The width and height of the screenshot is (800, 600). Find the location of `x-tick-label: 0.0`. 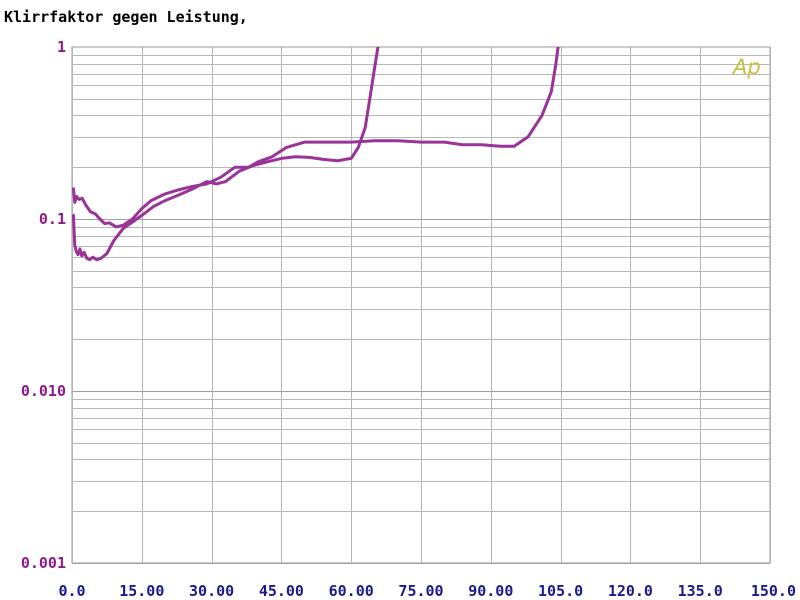

x-tick-label: 0.0 is located at coordinates (71, 591).